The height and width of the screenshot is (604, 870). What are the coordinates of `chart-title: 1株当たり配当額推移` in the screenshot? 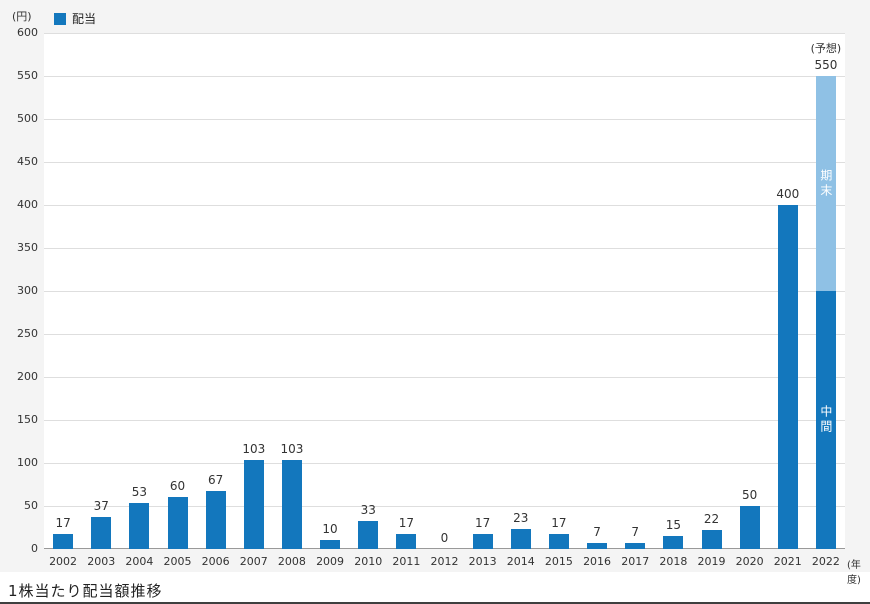 It's located at (85, 591).